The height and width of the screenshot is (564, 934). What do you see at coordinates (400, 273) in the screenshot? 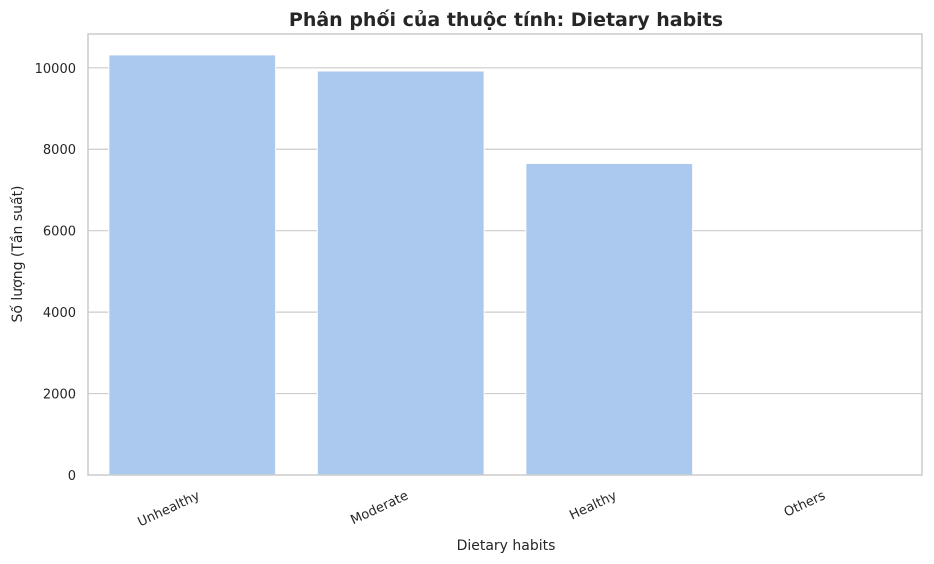
I see `bar-moderate` at bounding box center [400, 273].